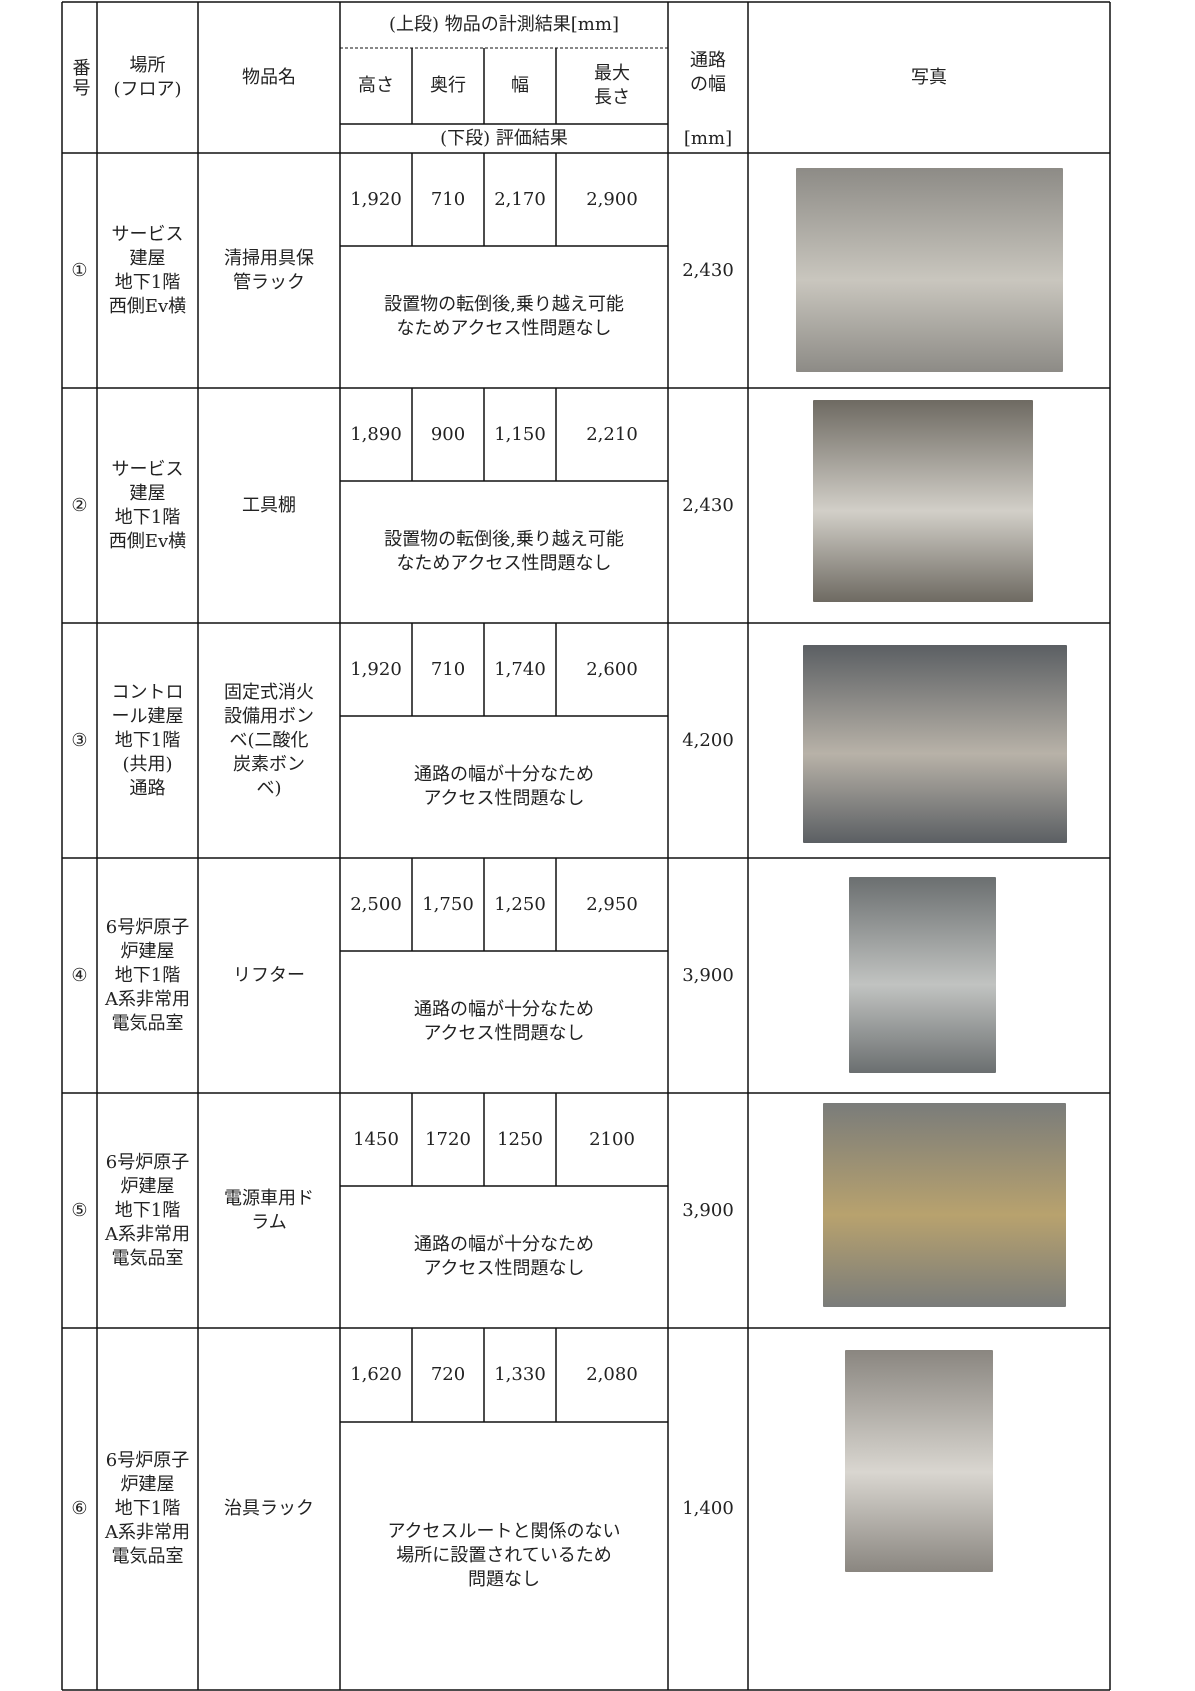  I want to click on row-passage-width: 3,900, so click(708, 1210).